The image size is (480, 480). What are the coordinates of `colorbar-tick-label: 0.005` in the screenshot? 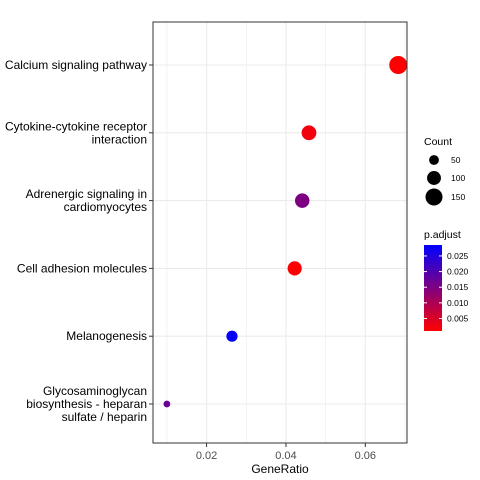 It's located at (458, 318).